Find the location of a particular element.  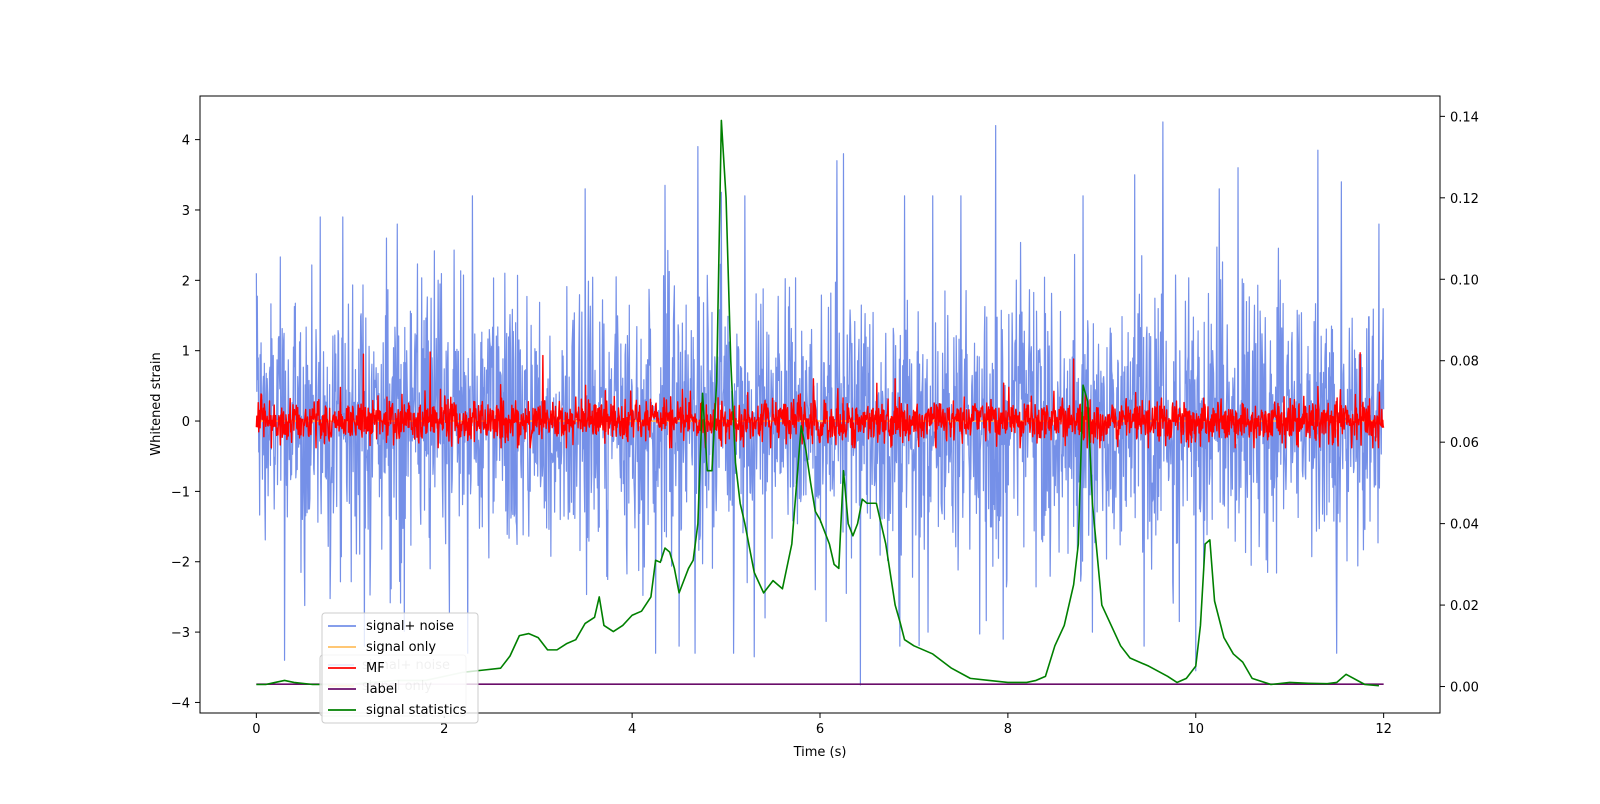

y-left-tick-label: 1 is located at coordinates (186, 352).